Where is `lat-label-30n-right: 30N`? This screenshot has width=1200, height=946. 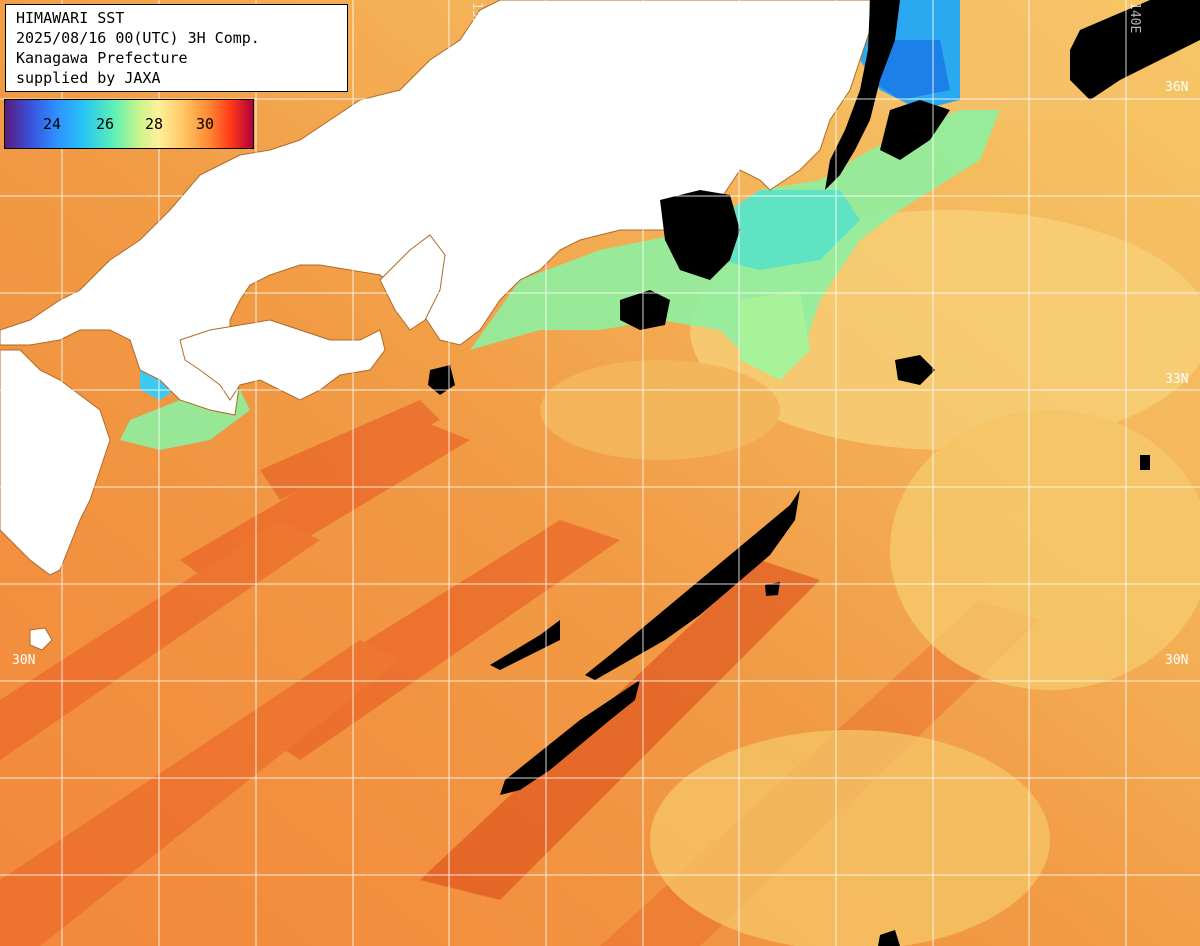
lat-label-30n-right: 30N is located at coordinates (1177, 660).